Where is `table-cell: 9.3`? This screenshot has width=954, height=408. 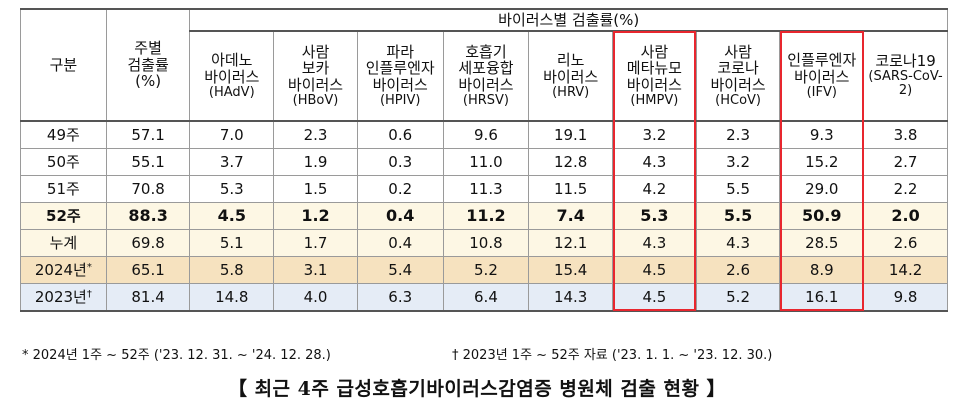
table-cell: 9.3 is located at coordinates (822, 134).